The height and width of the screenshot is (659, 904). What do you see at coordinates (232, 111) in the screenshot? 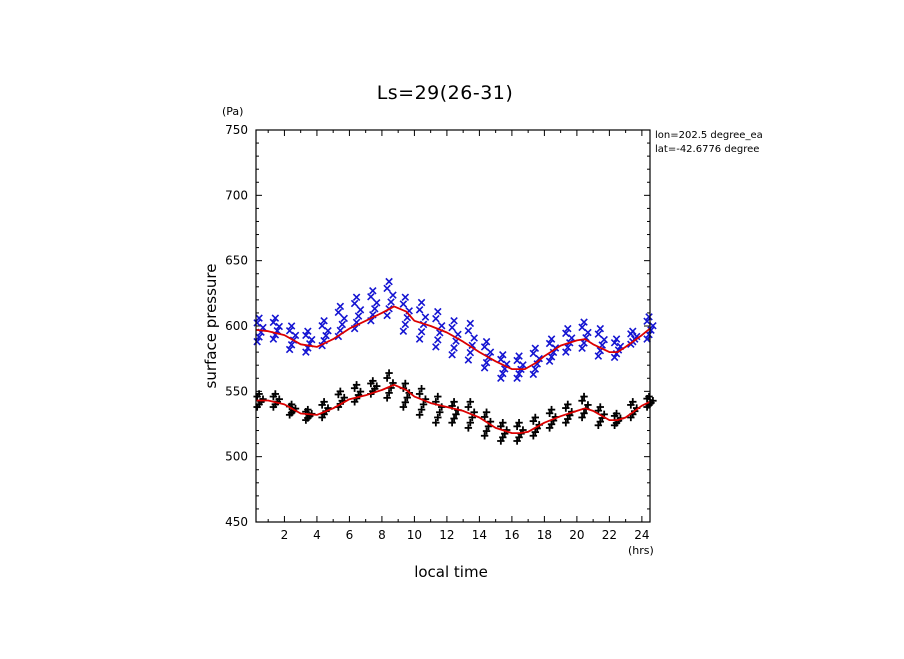
I see `y-unit-label: (Pa)` at bounding box center [232, 111].